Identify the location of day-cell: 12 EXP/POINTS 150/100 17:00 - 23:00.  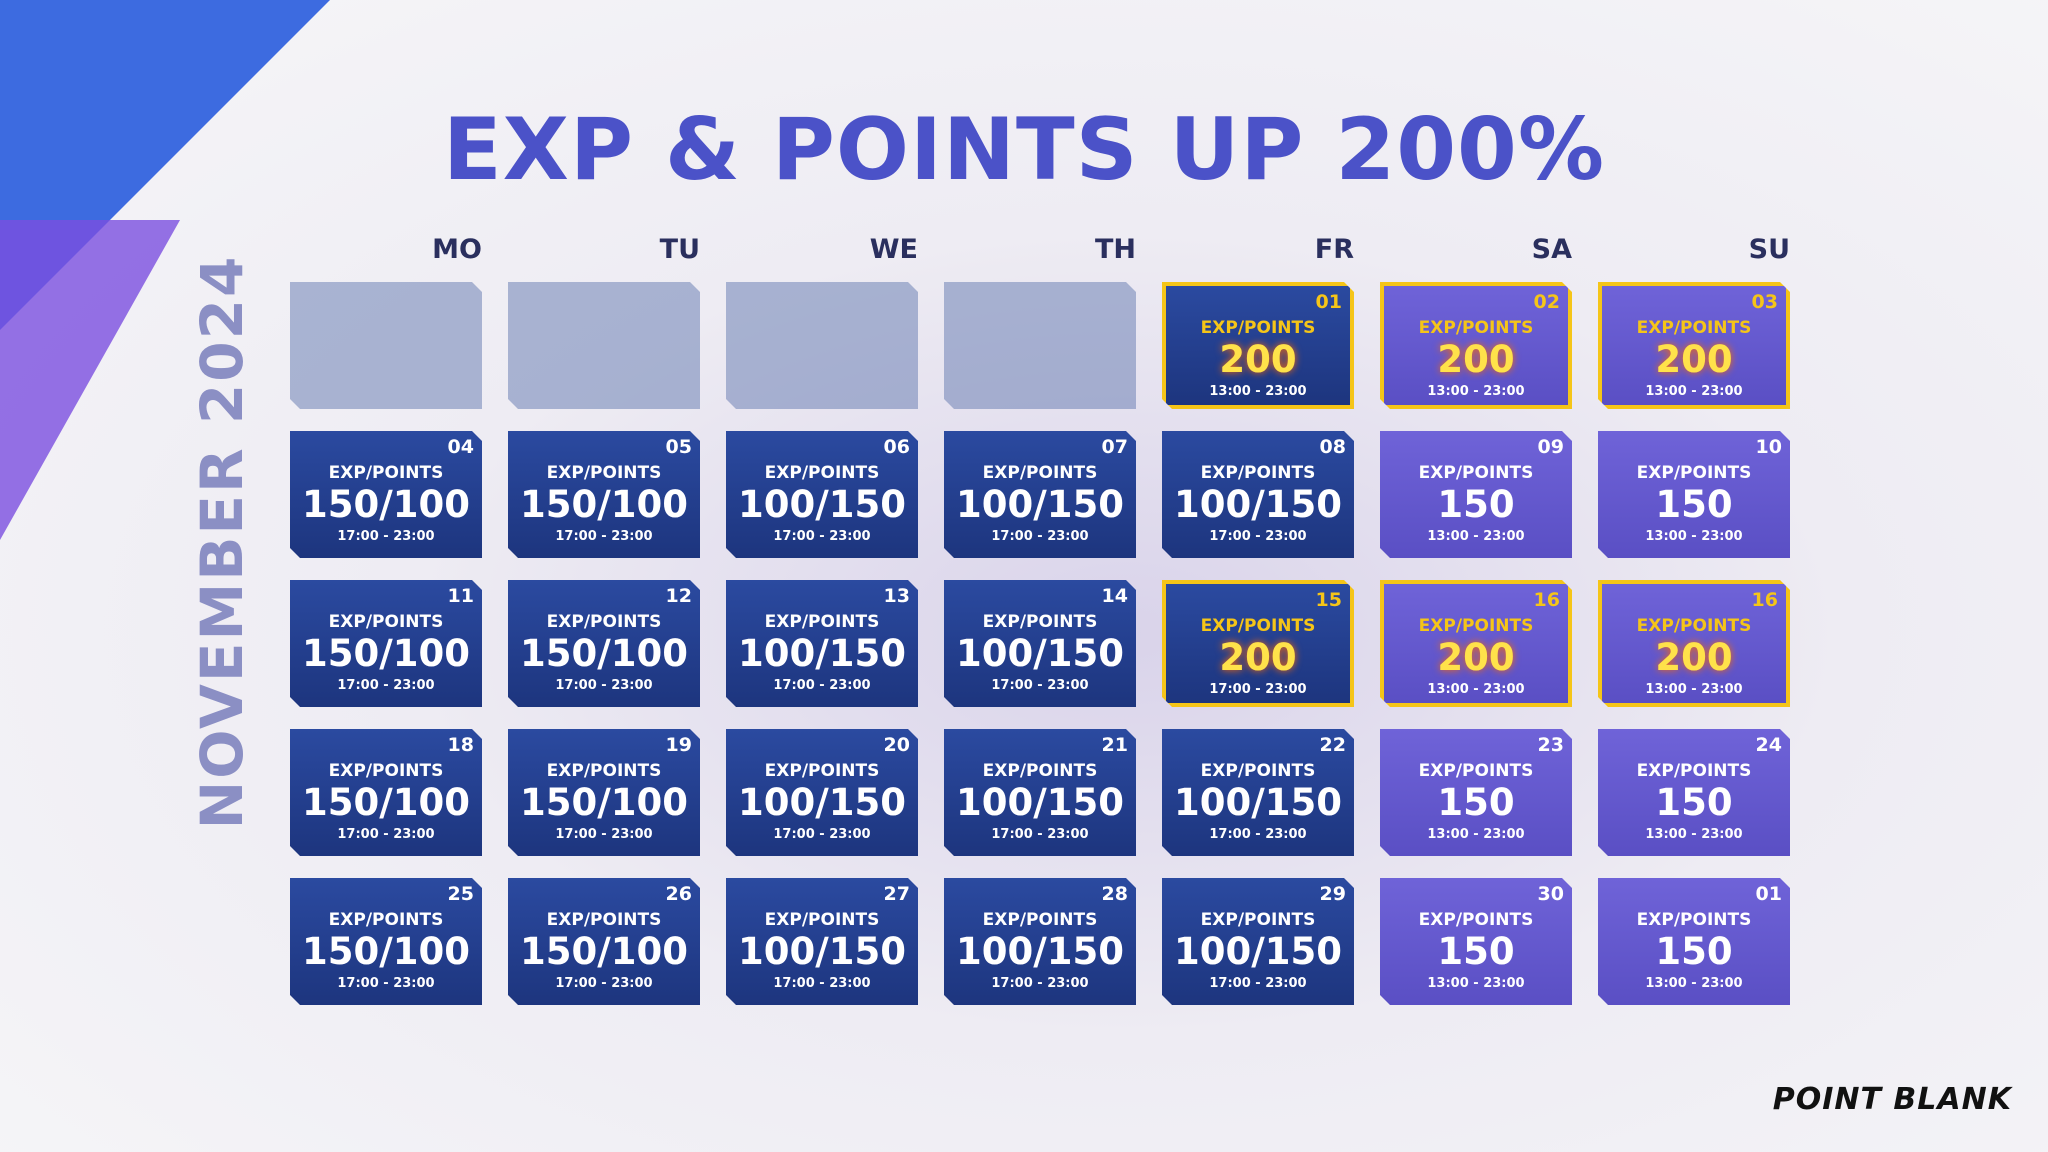
(604, 643).